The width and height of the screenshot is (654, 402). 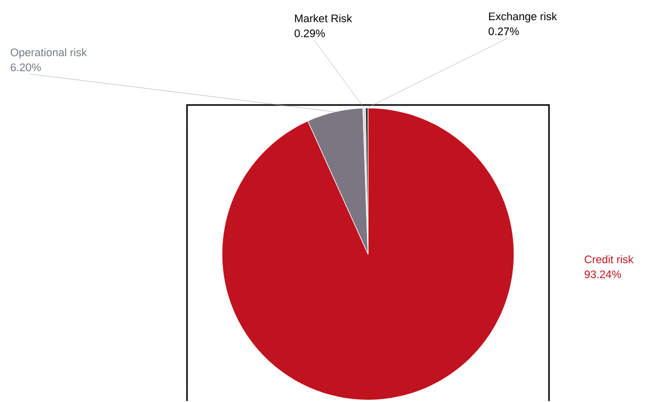 I want to click on slice-label: Credit risk, so click(x=609, y=259).